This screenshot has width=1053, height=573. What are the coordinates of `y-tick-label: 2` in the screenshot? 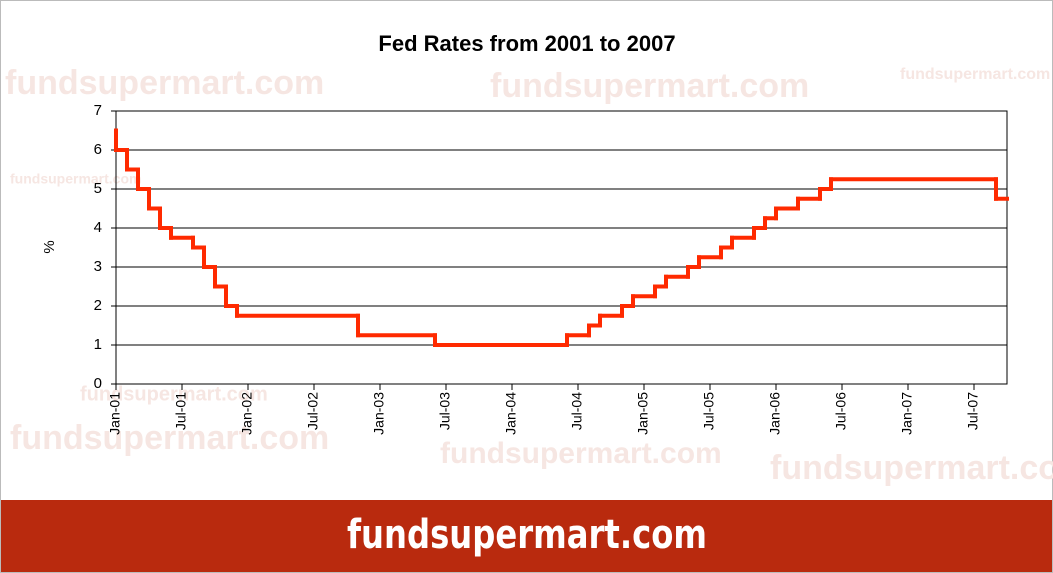 It's located at (98, 305).